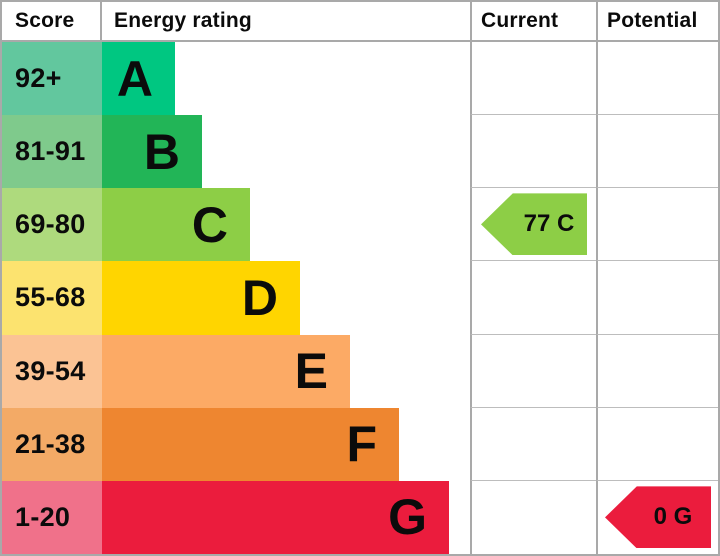 This screenshot has height=556, width=720. I want to click on rating-bar-a: A, so click(138, 79).